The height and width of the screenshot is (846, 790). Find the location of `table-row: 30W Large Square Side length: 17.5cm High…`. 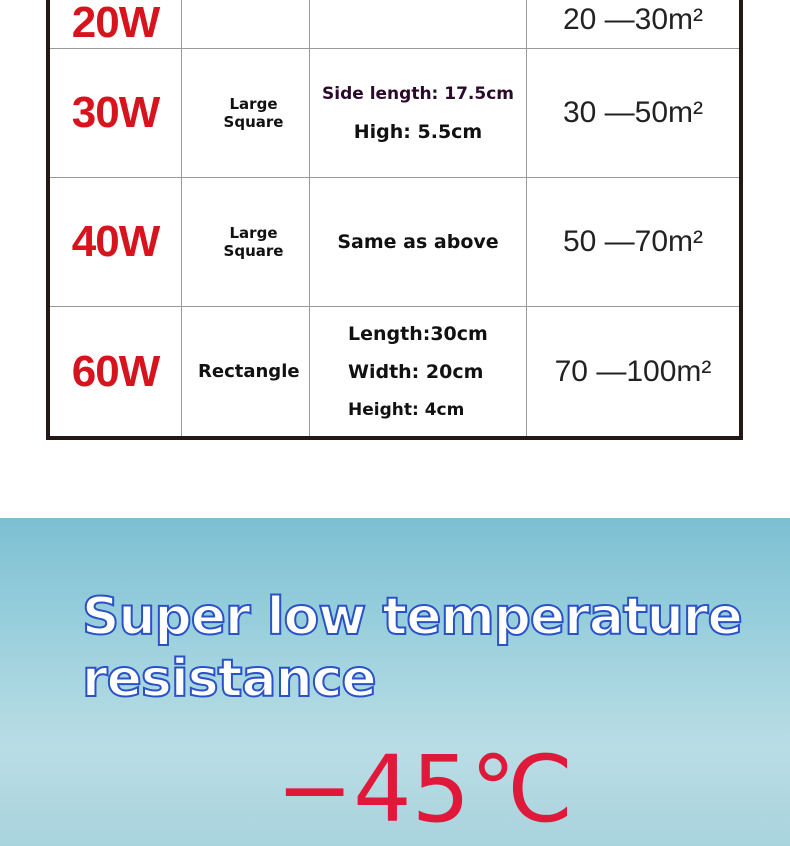

table-row: 30W Large Square Side length: 17.5cm High… is located at coordinates (394, 113).